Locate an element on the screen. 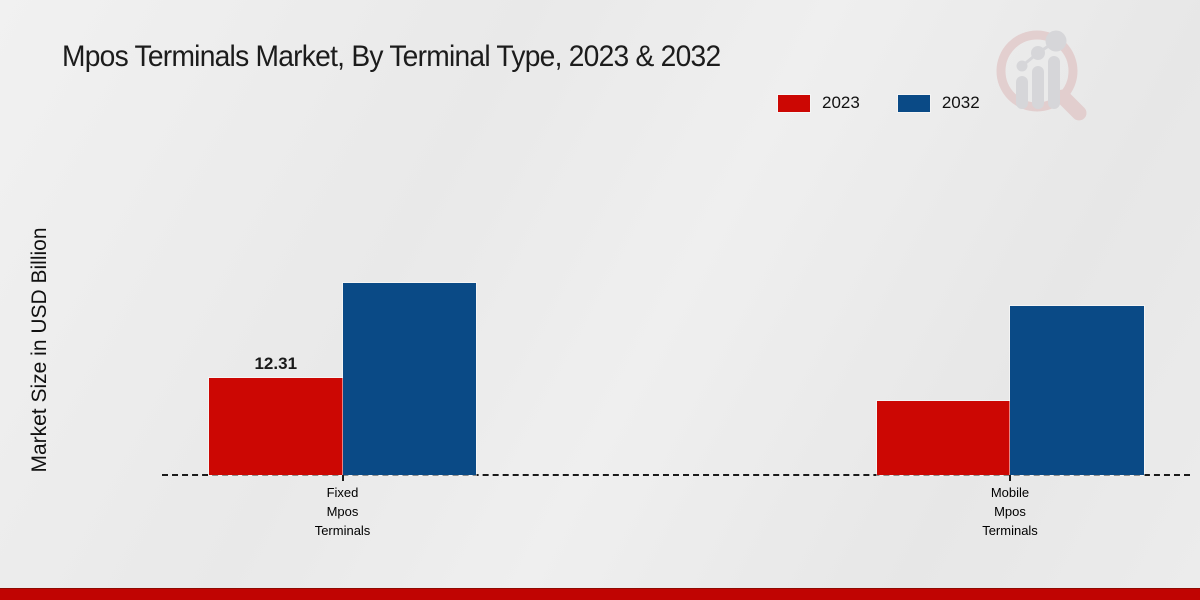 This screenshot has width=1200, height=600. legend-swatch-2032-icon is located at coordinates (913, 103).